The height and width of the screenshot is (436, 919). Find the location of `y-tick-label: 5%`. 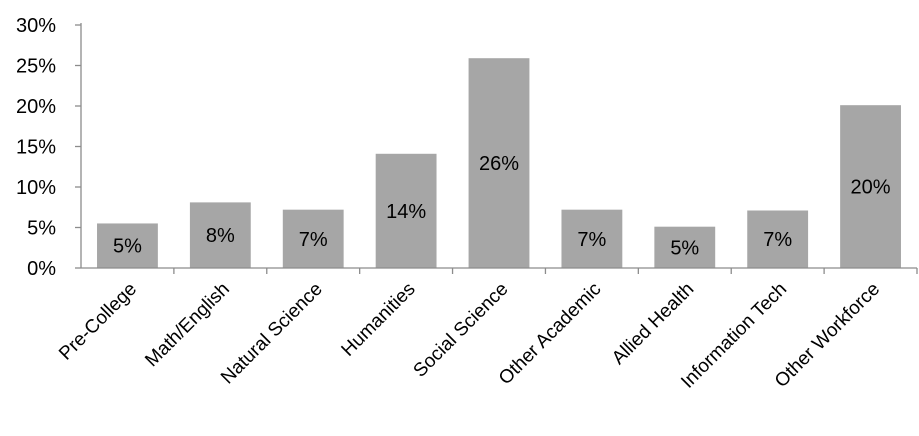

y-tick-label: 5% is located at coordinates (41, 229).